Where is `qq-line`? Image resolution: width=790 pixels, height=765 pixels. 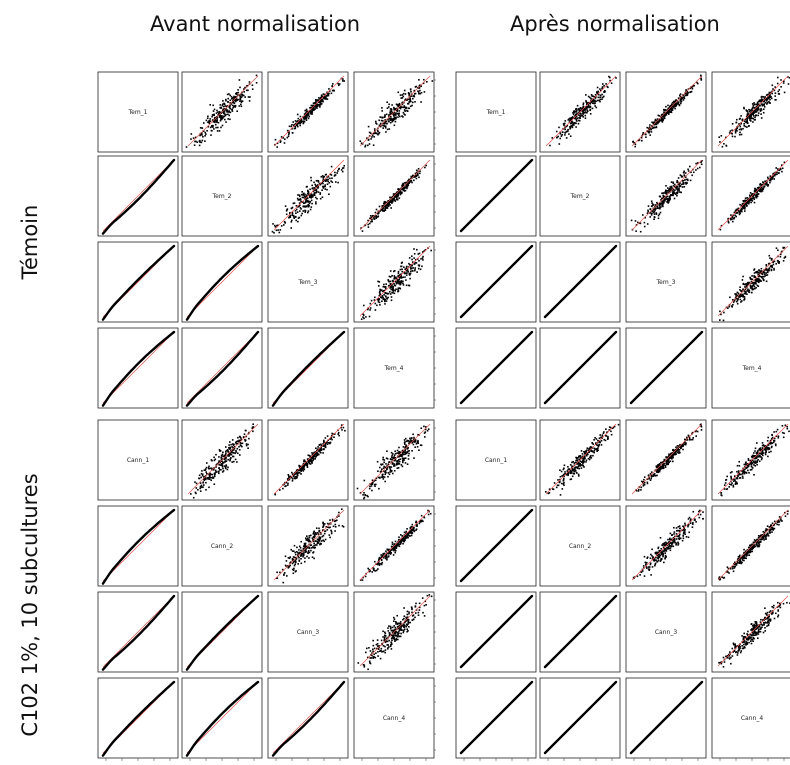
qq-line is located at coordinates (222, 282).